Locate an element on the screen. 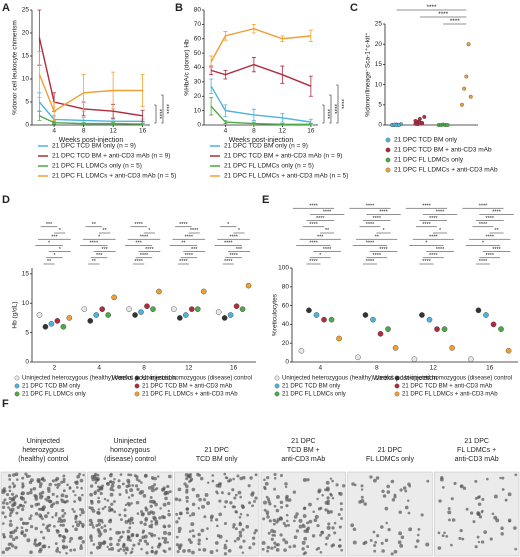 Image resolution: width=520 pixels, height=557 pixels. y-tick-label: 0 is located at coordinates (199, 125).